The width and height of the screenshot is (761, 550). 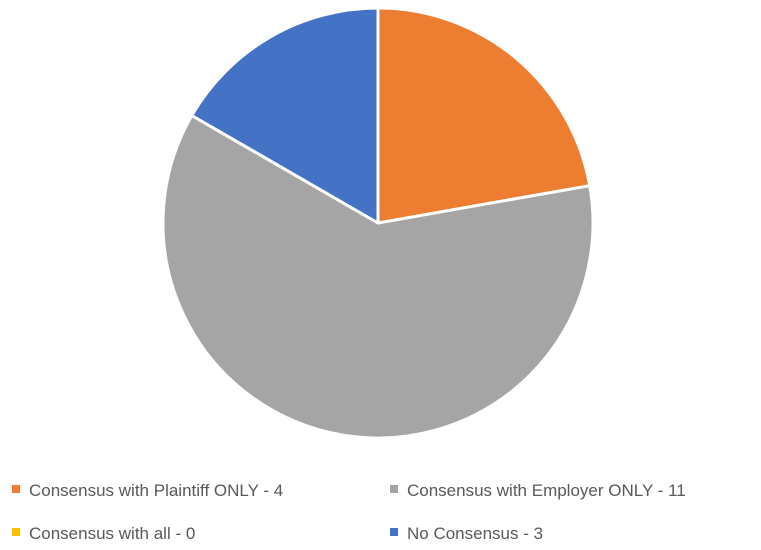 I want to click on legend-swatch-employer, so click(x=394, y=489).